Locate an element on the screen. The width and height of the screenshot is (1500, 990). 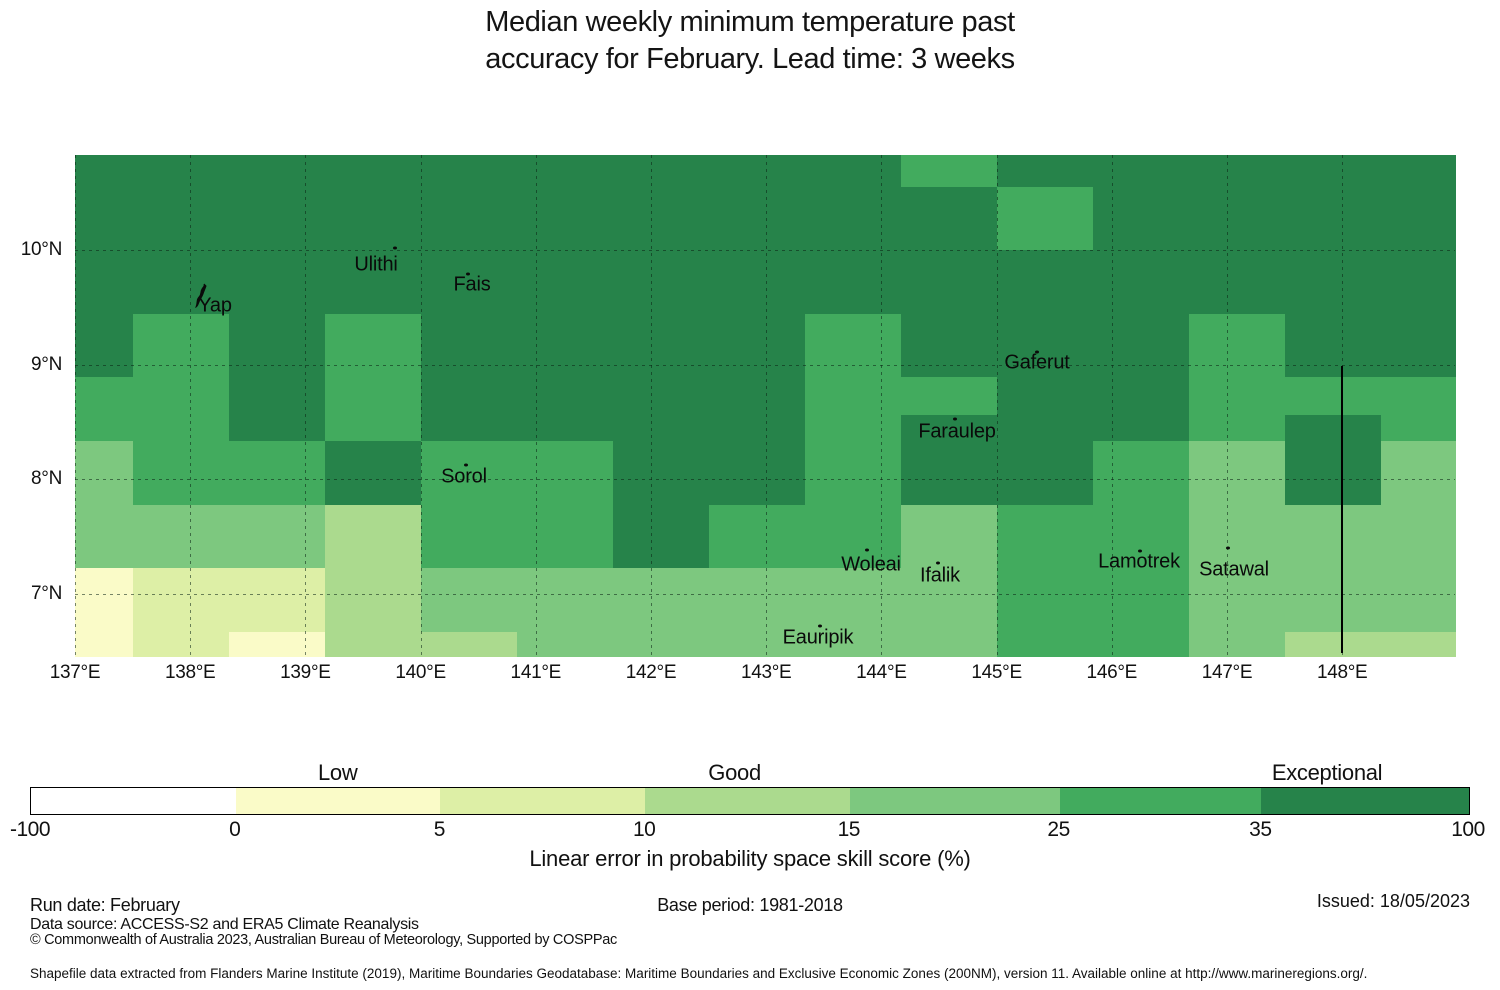
island-label-satawal: Satawal is located at coordinates (1234, 569).